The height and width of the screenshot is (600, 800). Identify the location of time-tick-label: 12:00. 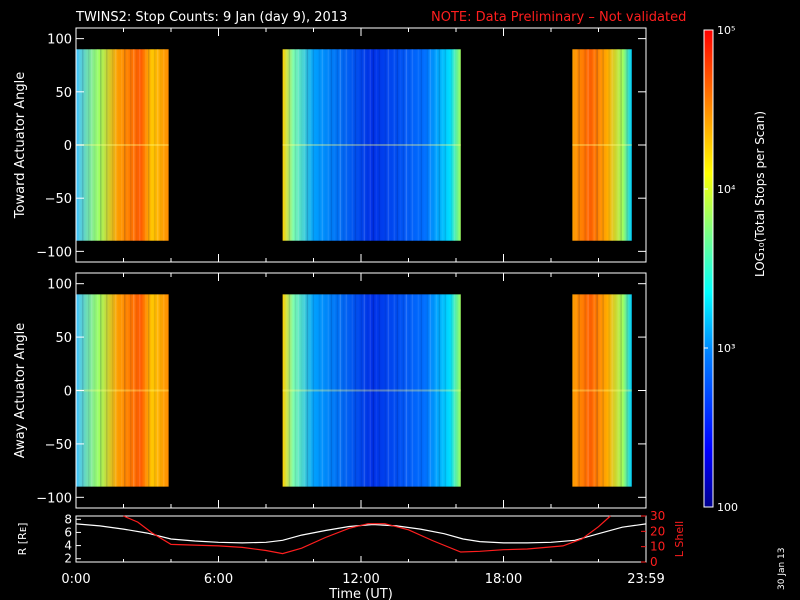
(360, 579).